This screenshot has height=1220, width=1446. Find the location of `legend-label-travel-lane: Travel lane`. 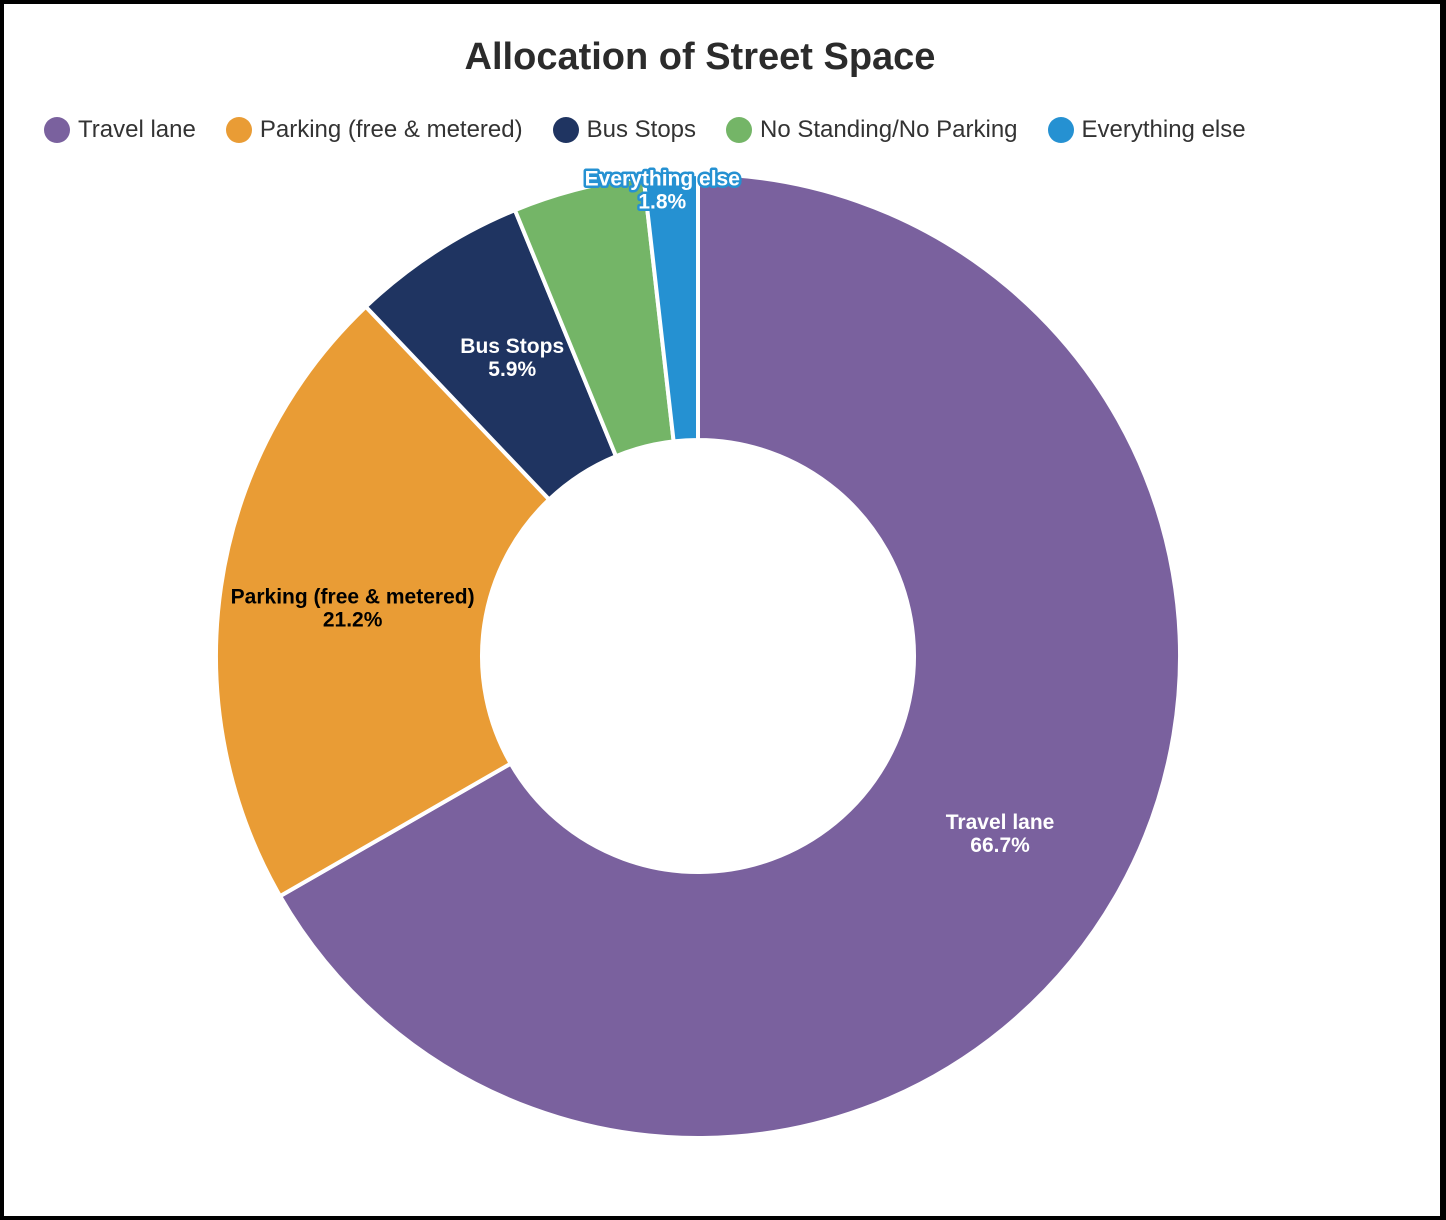

legend-label-travel-lane: Travel lane is located at coordinates (137, 129).